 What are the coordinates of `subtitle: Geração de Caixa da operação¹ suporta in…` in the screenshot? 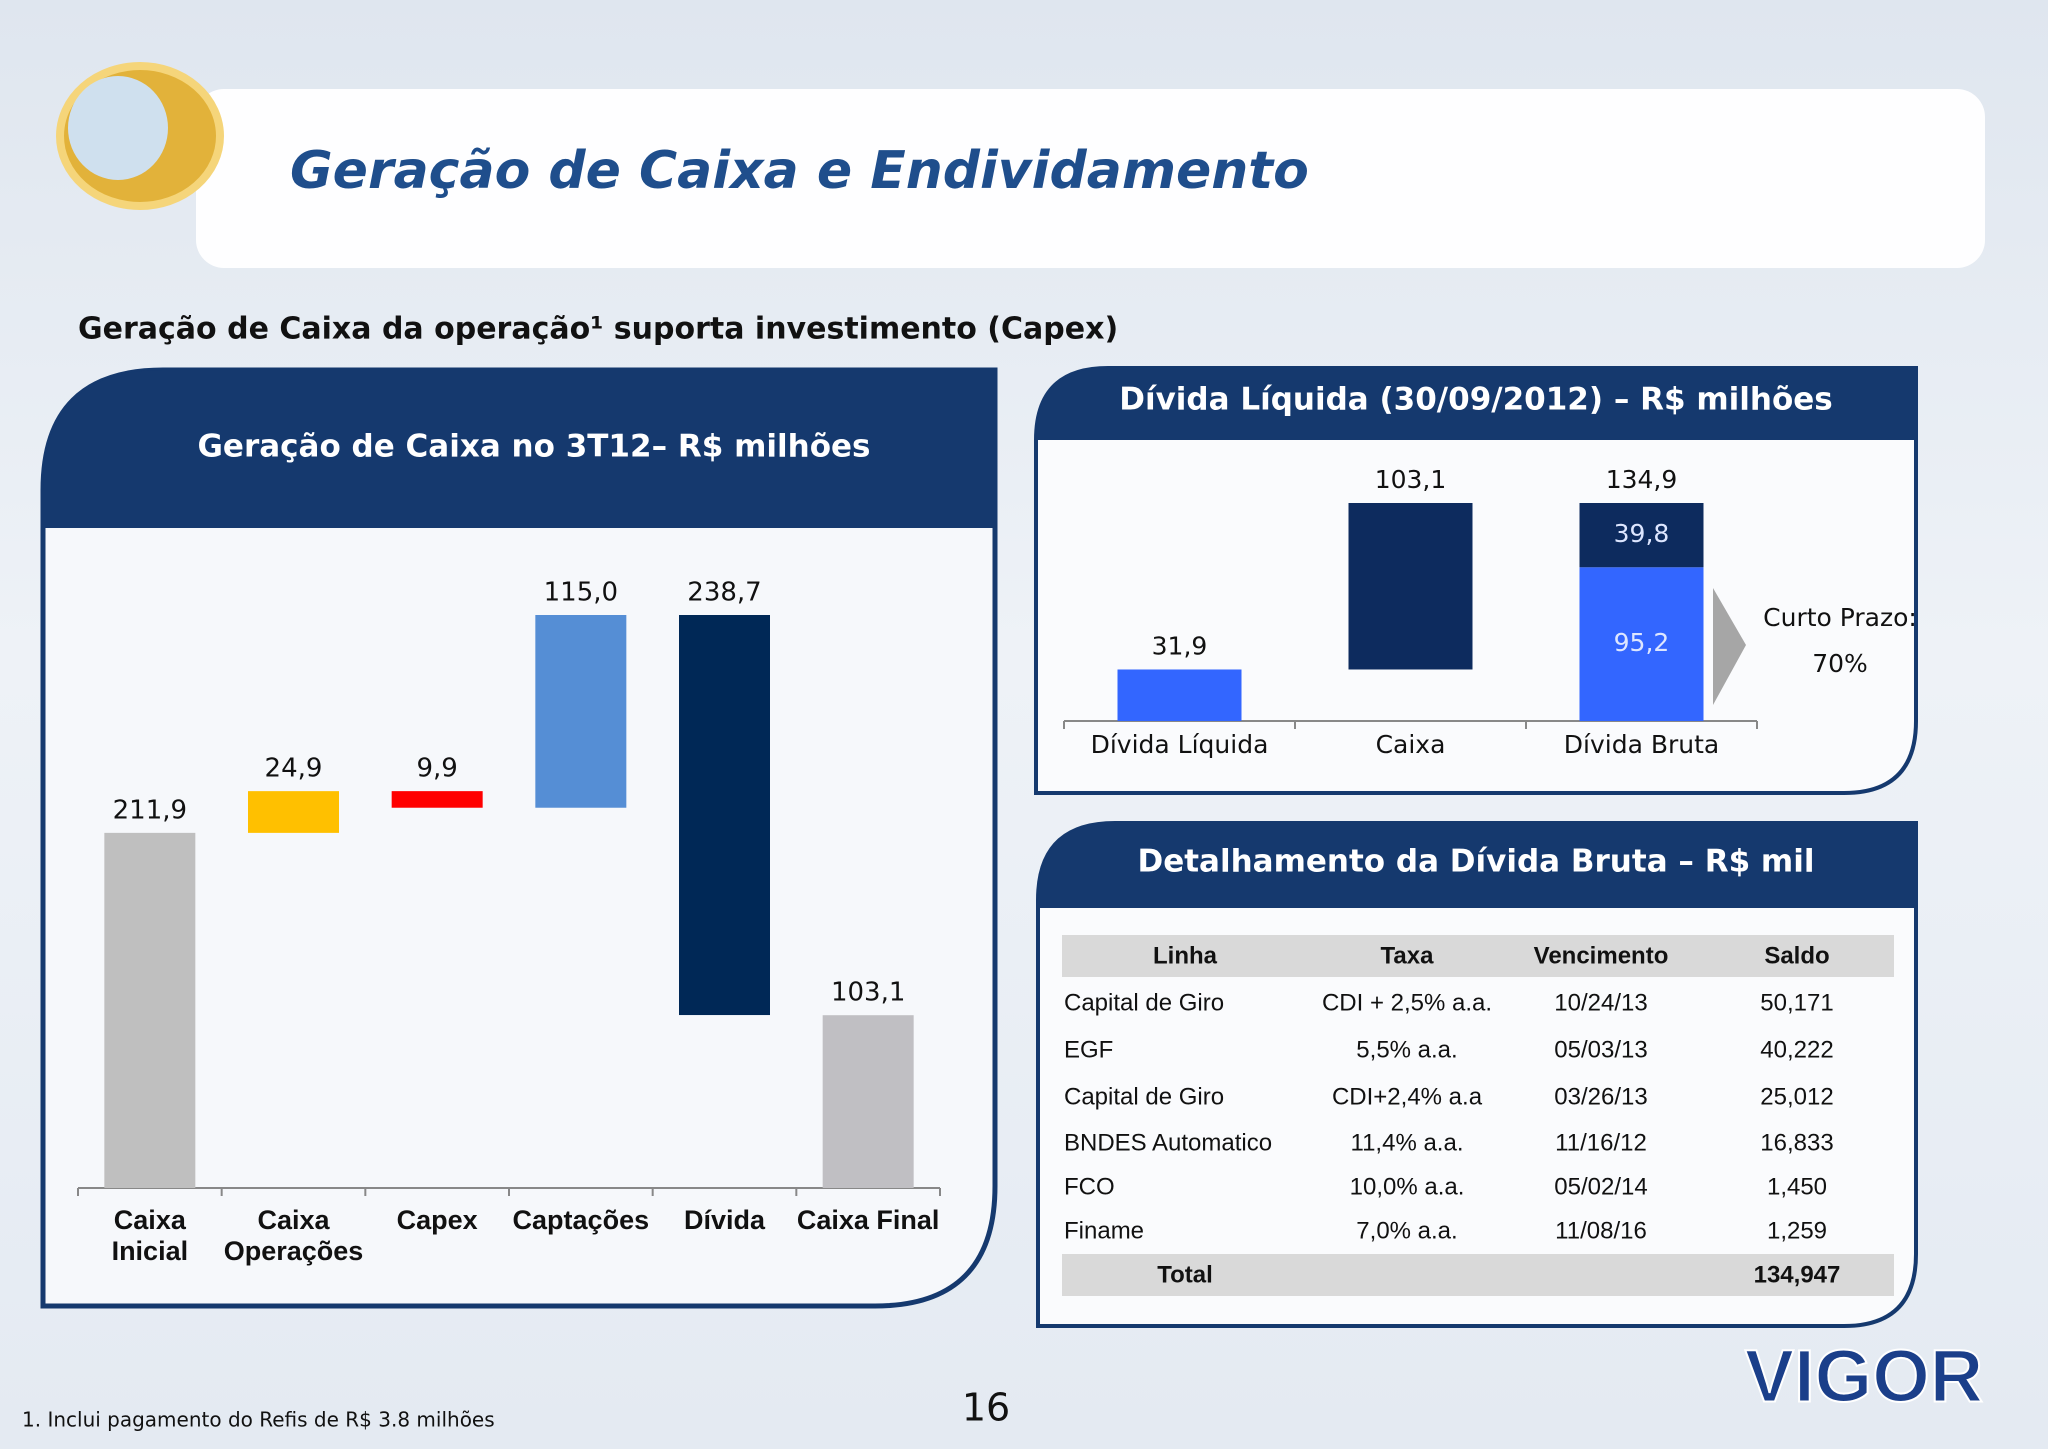 It's located at (598, 329).